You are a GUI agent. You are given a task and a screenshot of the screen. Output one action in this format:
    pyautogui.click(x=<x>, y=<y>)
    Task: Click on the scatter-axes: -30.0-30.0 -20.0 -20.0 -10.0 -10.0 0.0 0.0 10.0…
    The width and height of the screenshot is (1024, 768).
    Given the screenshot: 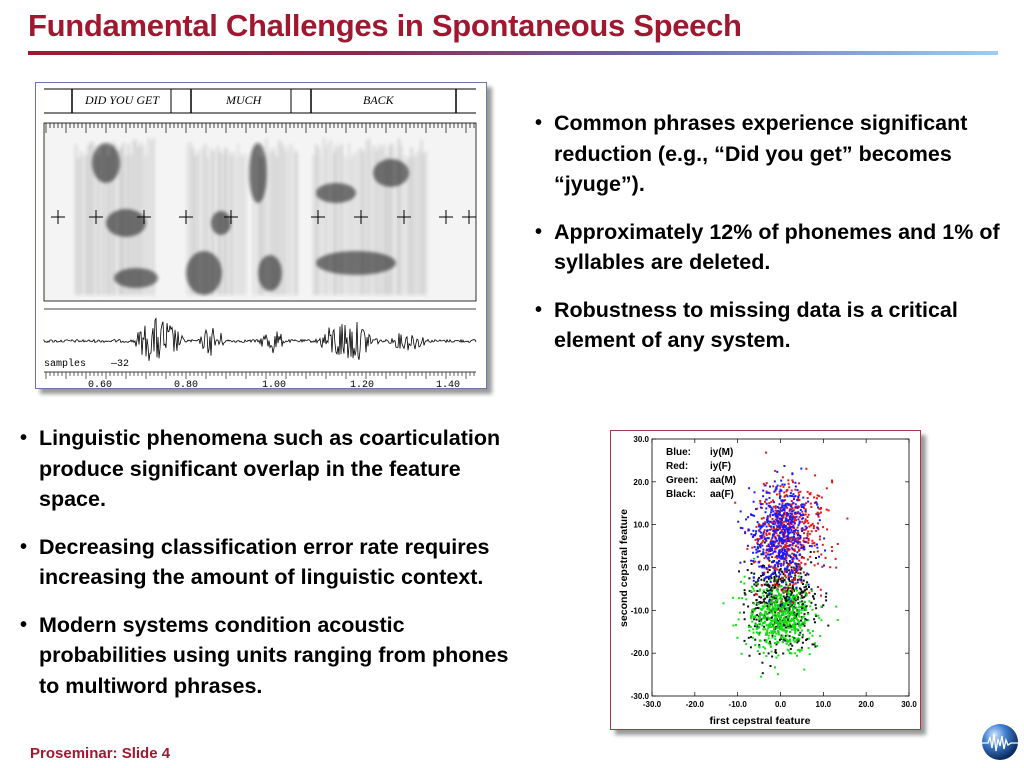 What is the action you would take?
    pyautogui.click(x=774, y=572)
    